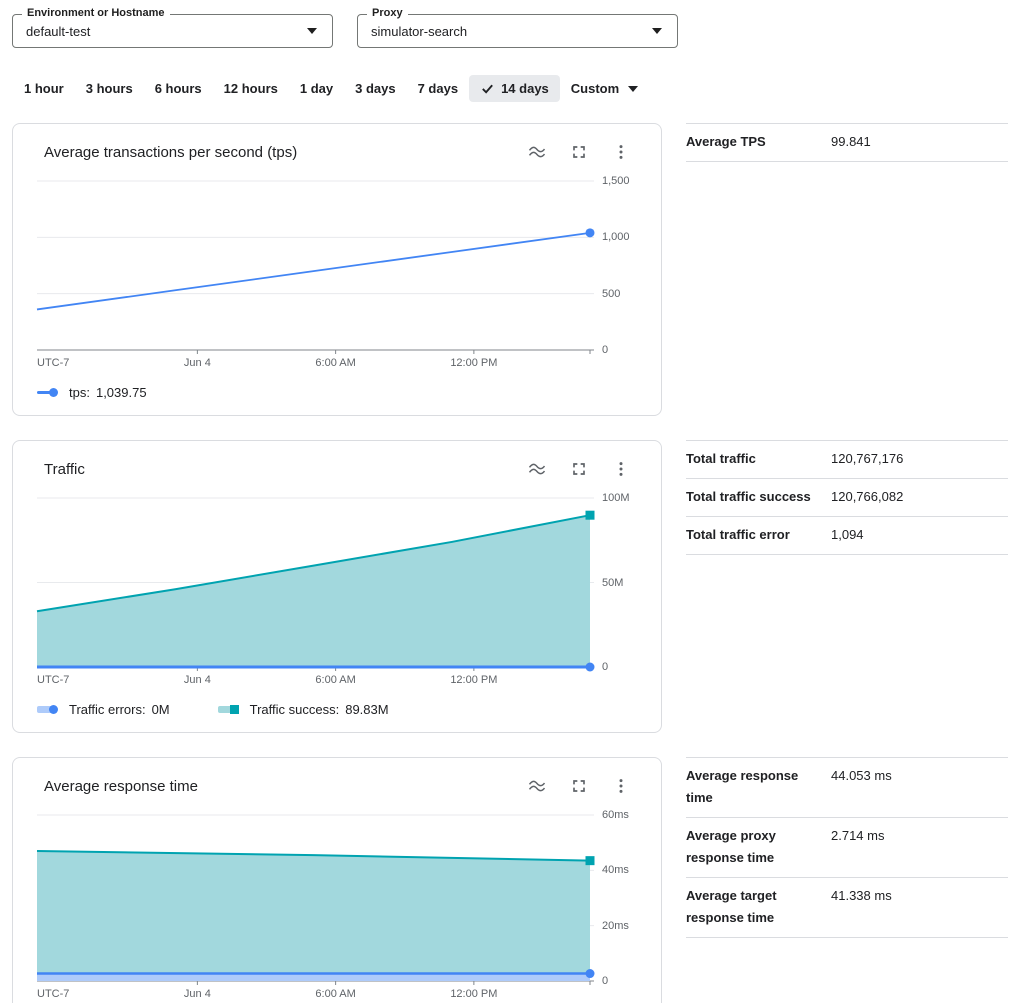  I want to click on stat-value: 41.338 ms, so click(861, 895).